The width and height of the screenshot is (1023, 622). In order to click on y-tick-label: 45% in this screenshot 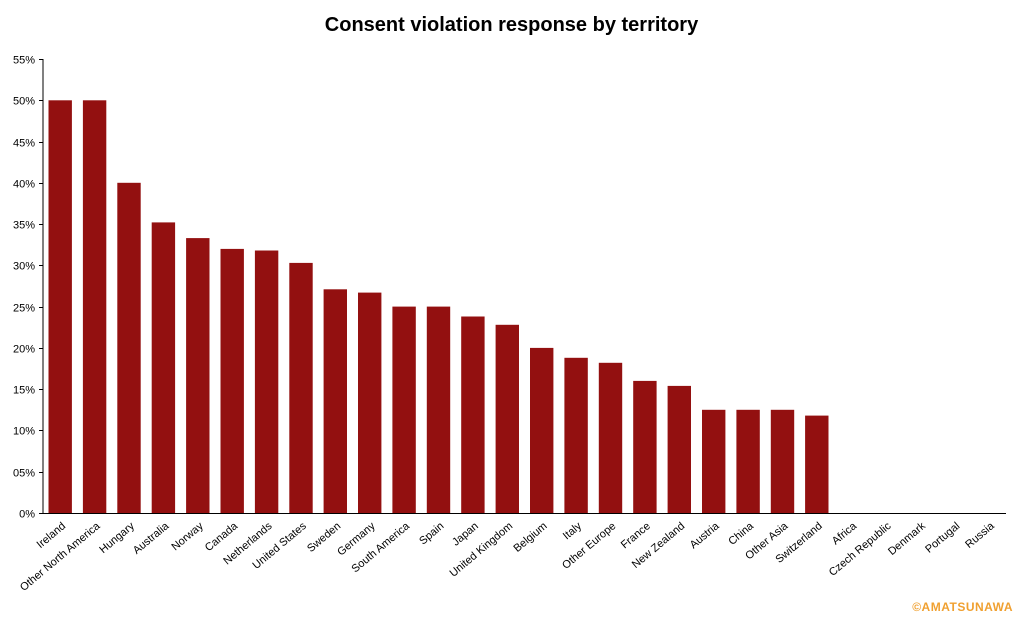, I will do `click(24, 144)`.